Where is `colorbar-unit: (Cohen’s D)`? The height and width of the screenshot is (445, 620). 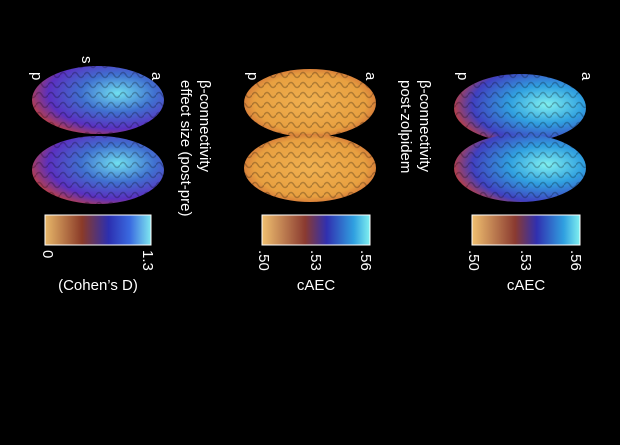
colorbar-unit: (Cohen’s D) is located at coordinates (98, 285).